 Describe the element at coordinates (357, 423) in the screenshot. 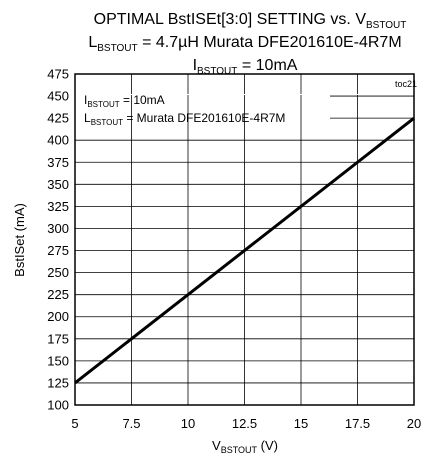

I see `x-tick-label: 17.5` at that location.